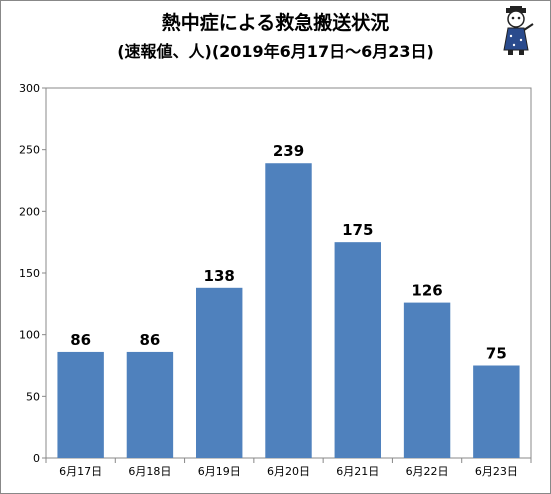 This screenshot has width=551, height=494. Describe the element at coordinates (149, 471) in the screenshot. I see `x-tick-label: 6月18日` at that location.